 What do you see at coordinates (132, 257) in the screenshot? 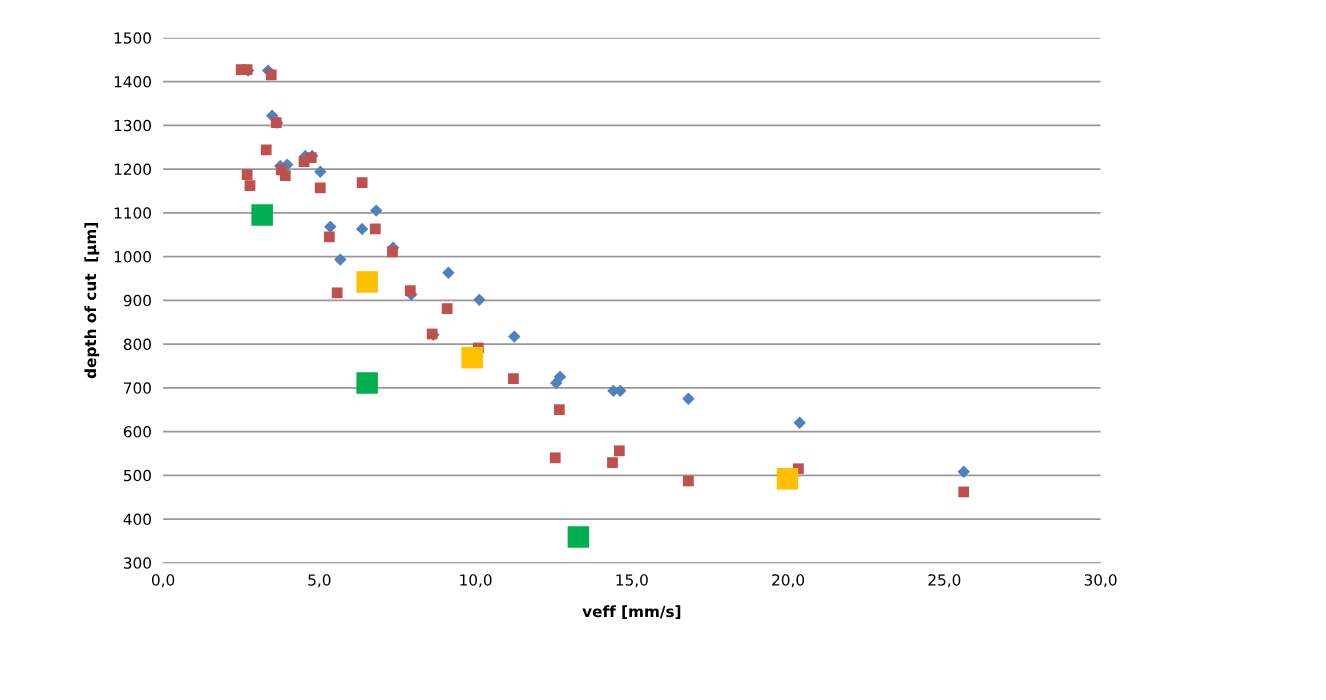
I see `y-tick-label: 1000` at bounding box center [132, 257].